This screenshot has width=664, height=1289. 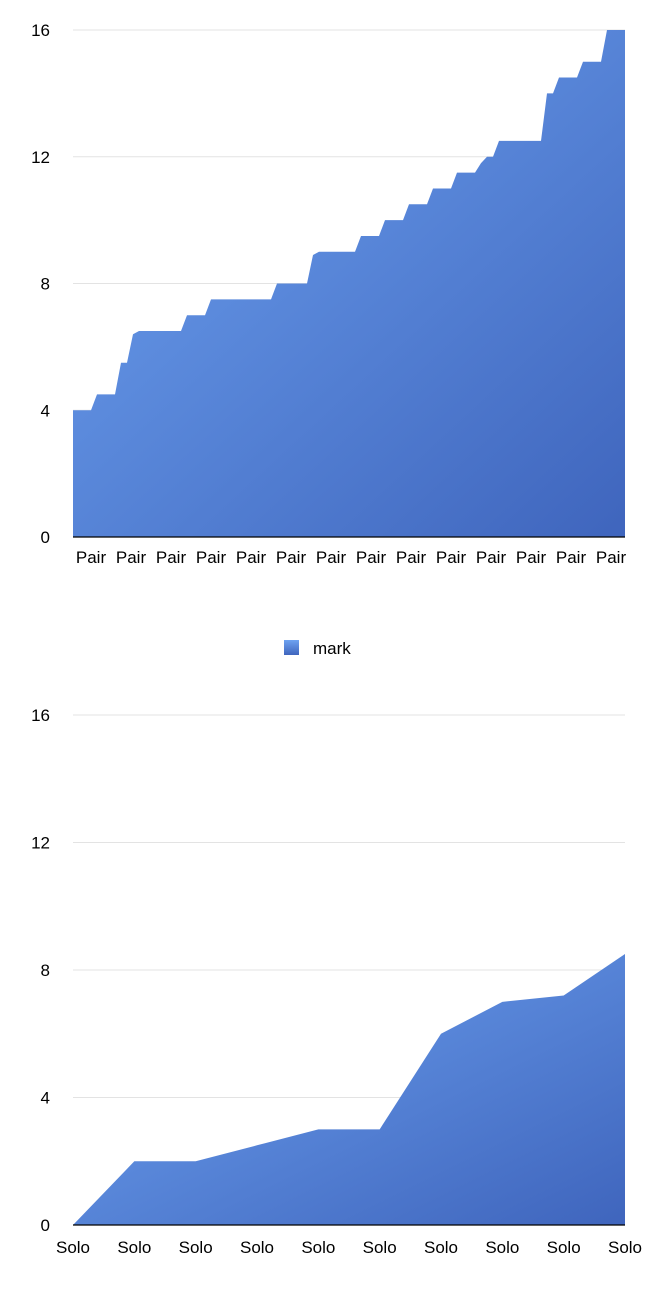 I want to click on solo-chart-x-ticks: Solo Solo Solo Solo Solo Solo Solo Solo Solo Solo, so click(x=349, y=1247).